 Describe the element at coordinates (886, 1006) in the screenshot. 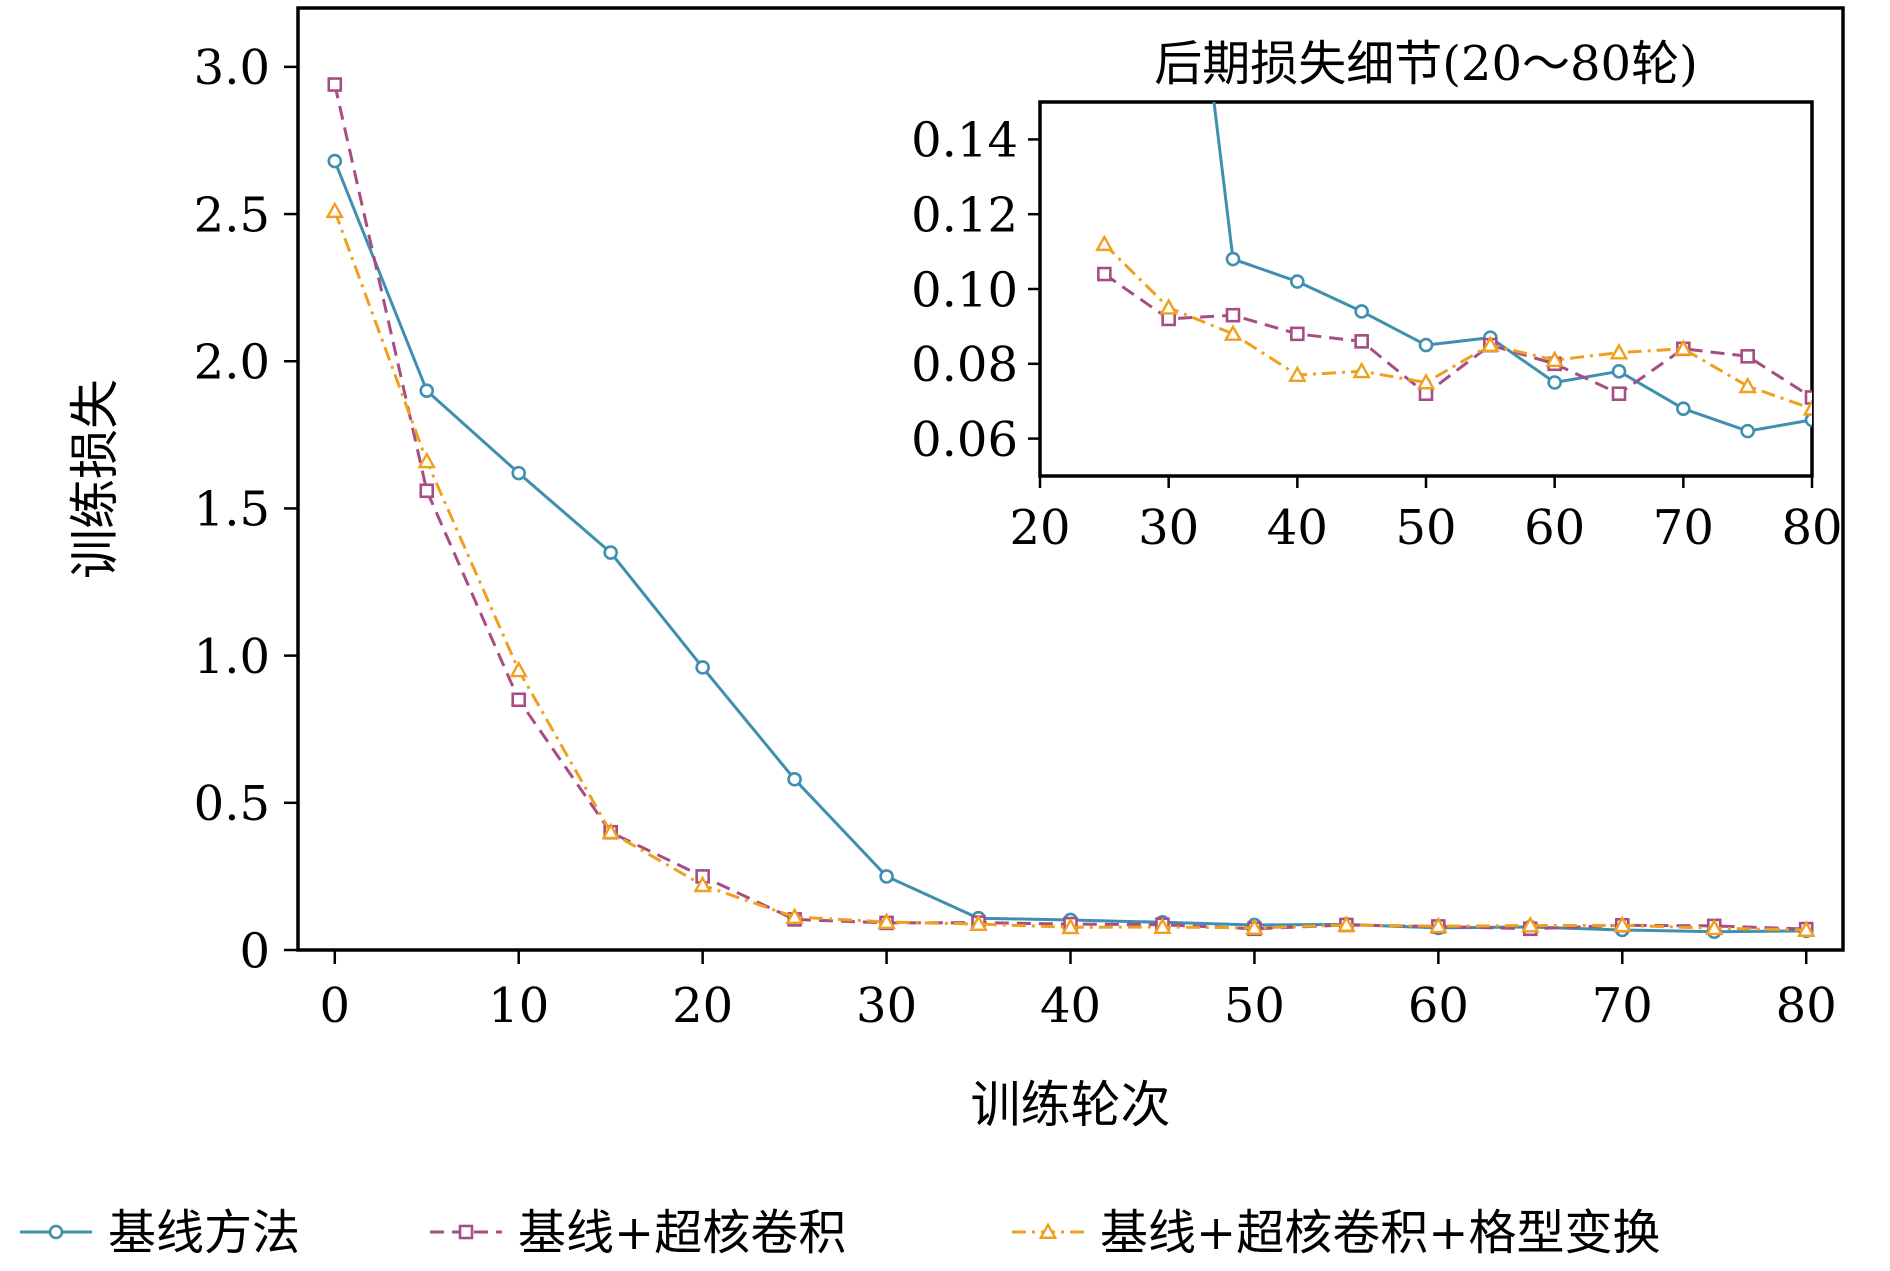

I see `main-x-tick-label: 30` at that location.